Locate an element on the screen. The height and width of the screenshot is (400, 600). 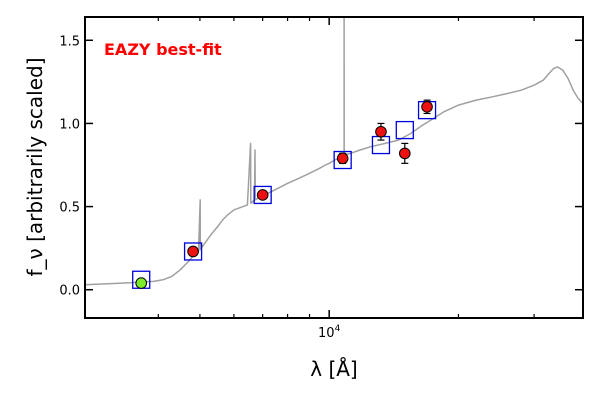
x-tick-labels: 104 is located at coordinates (329, 332).